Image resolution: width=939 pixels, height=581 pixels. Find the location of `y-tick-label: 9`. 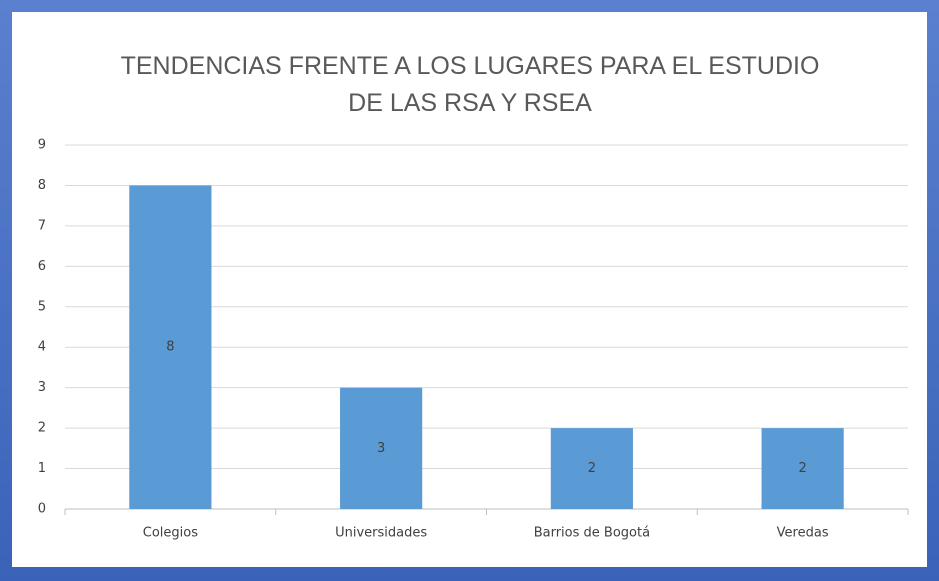

y-tick-label: 9 is located at coordinates (42, 145).